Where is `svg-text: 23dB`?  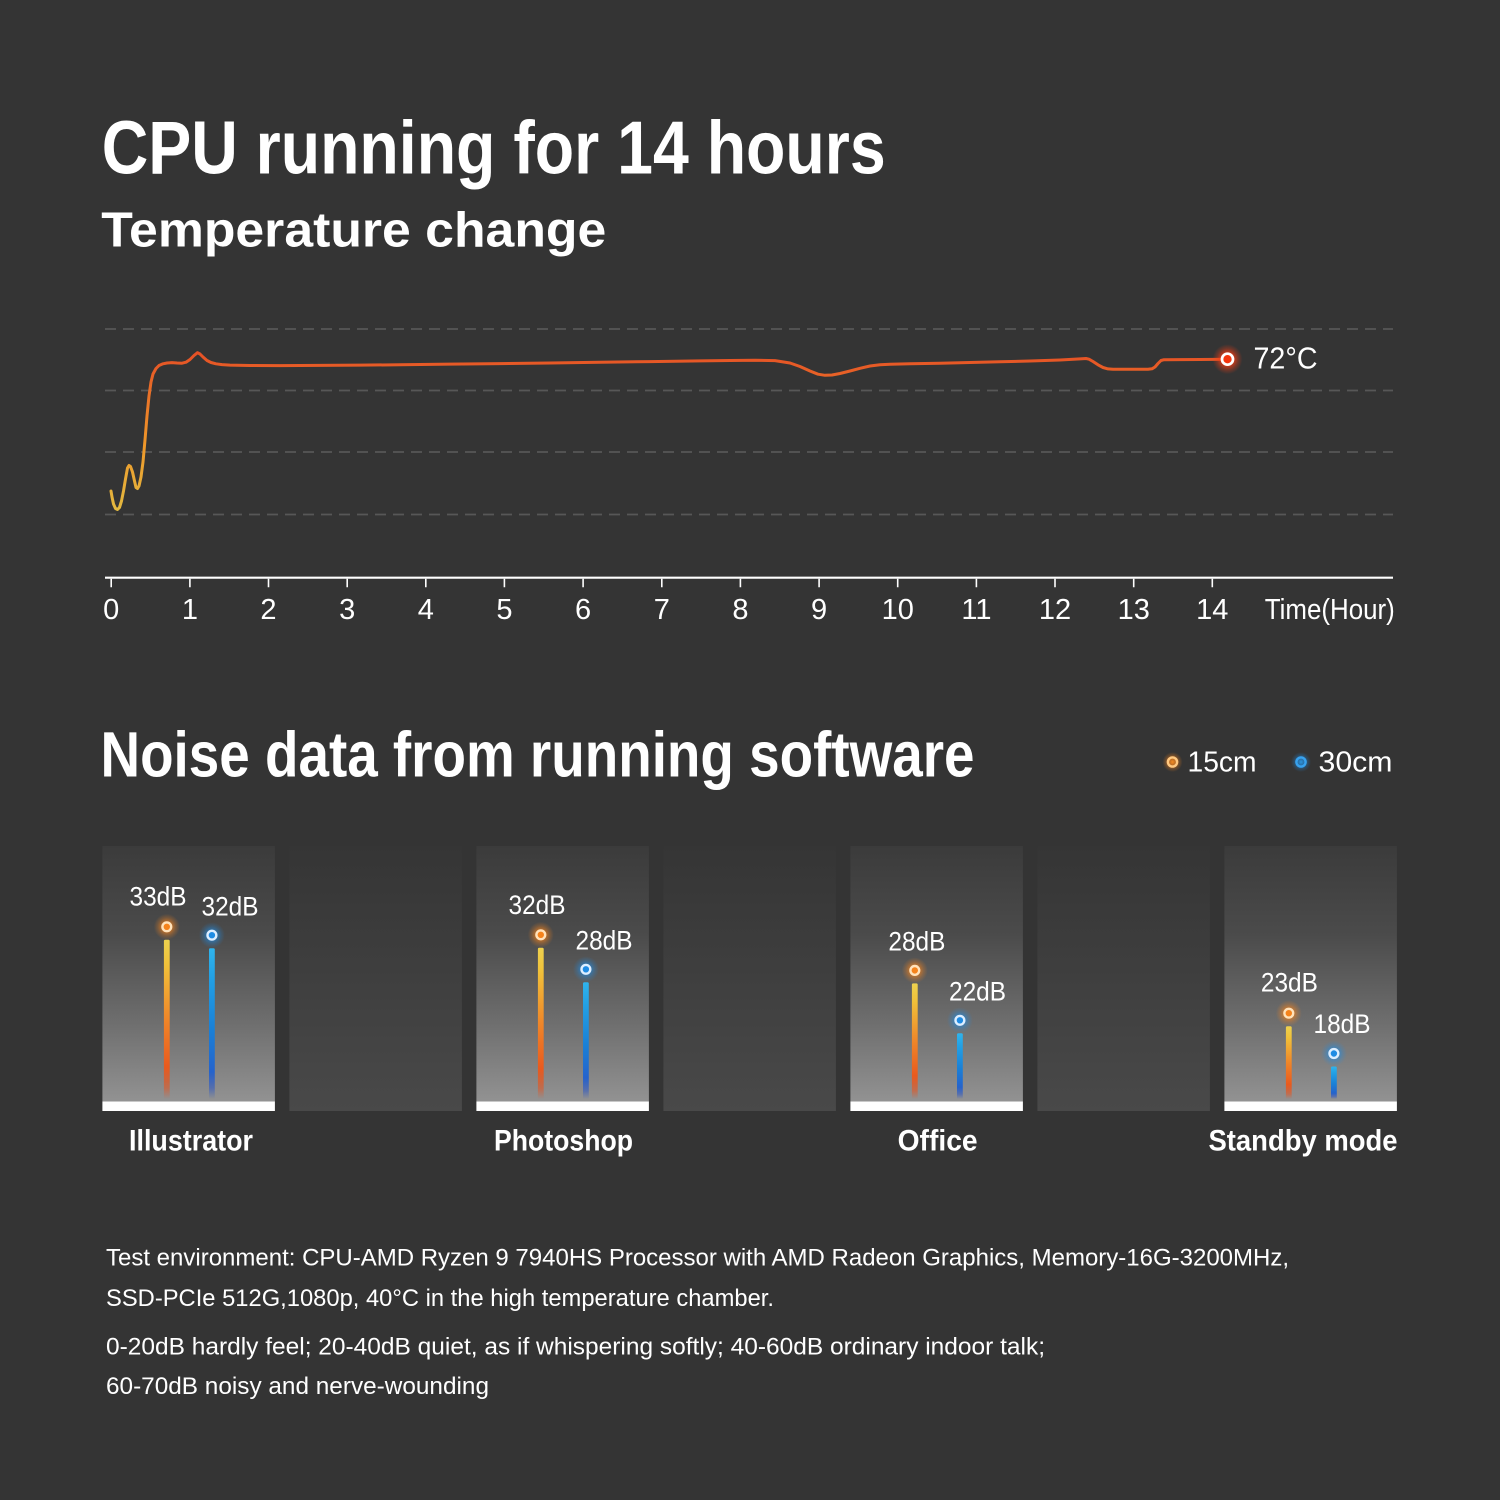 svg-text: 23dB is located at coordinates (1289, 983).